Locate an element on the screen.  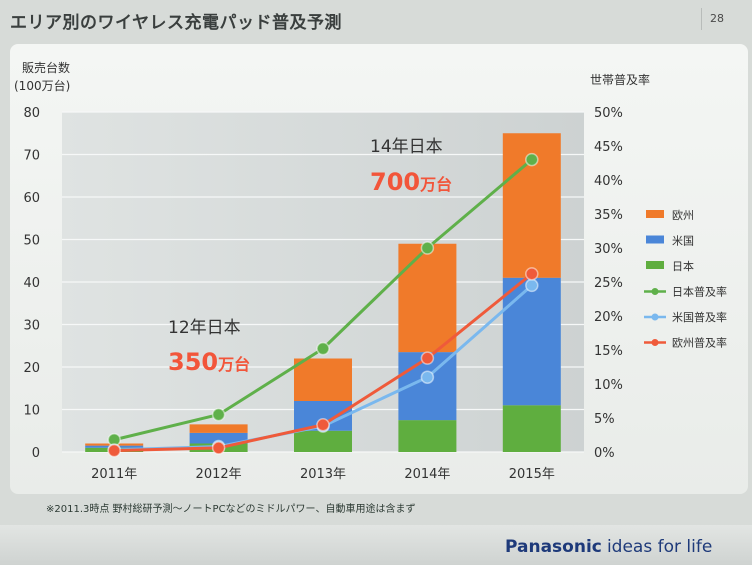
legend-swatch-europe is located at coordinates (655, 214).